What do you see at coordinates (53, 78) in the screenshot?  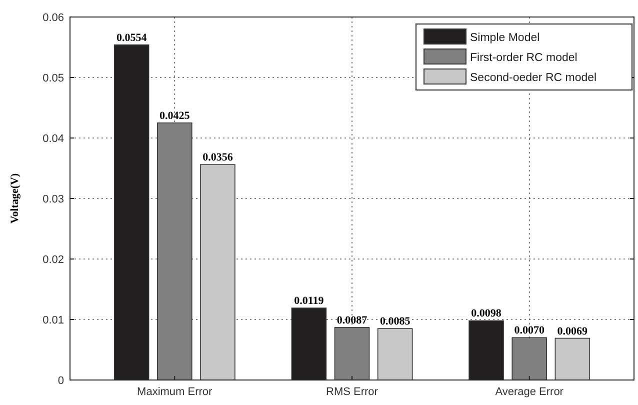 I see `y-tick-label: 0.05` at bounding box center [53, 78].